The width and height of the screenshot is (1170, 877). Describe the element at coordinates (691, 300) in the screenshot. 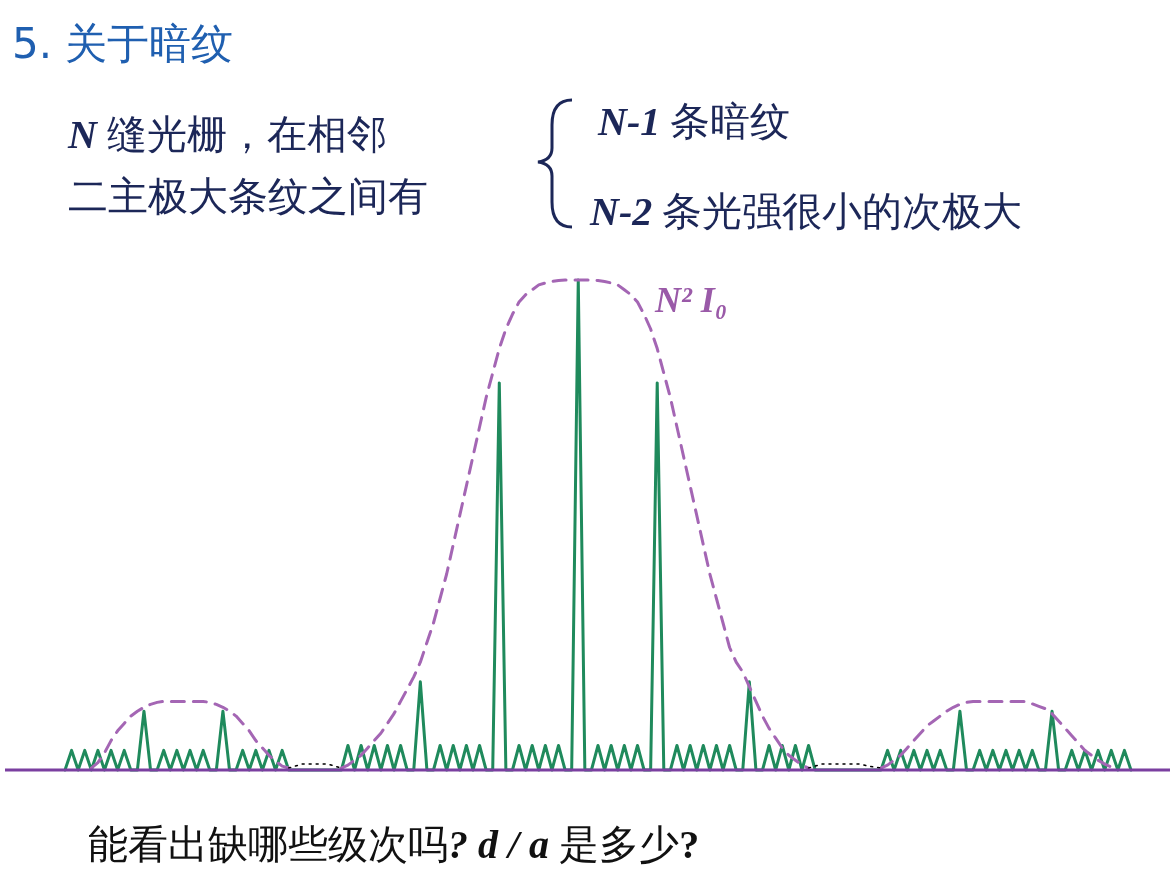

I see `annotation: N² I₀` at that location.